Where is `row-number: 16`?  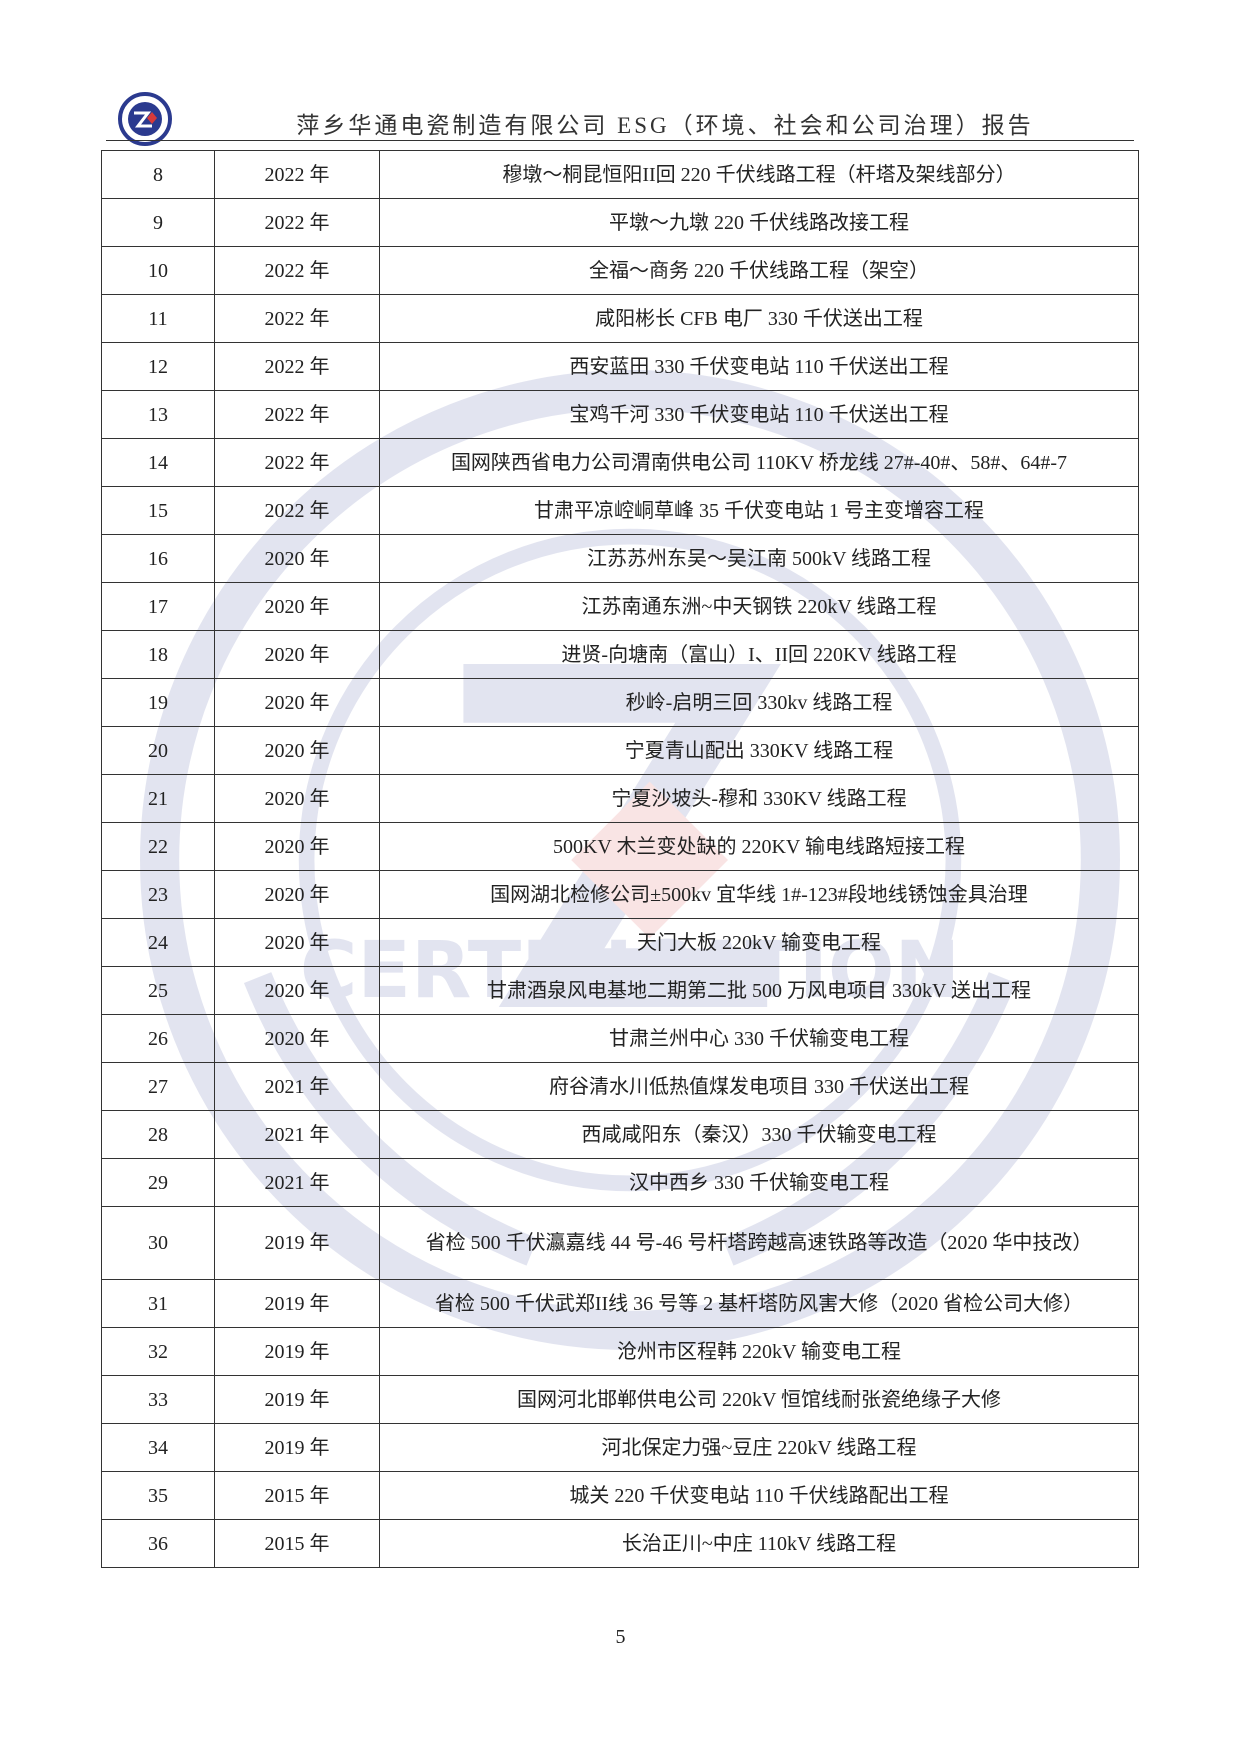 row-number: 16 is located at coordinates (158, 558).